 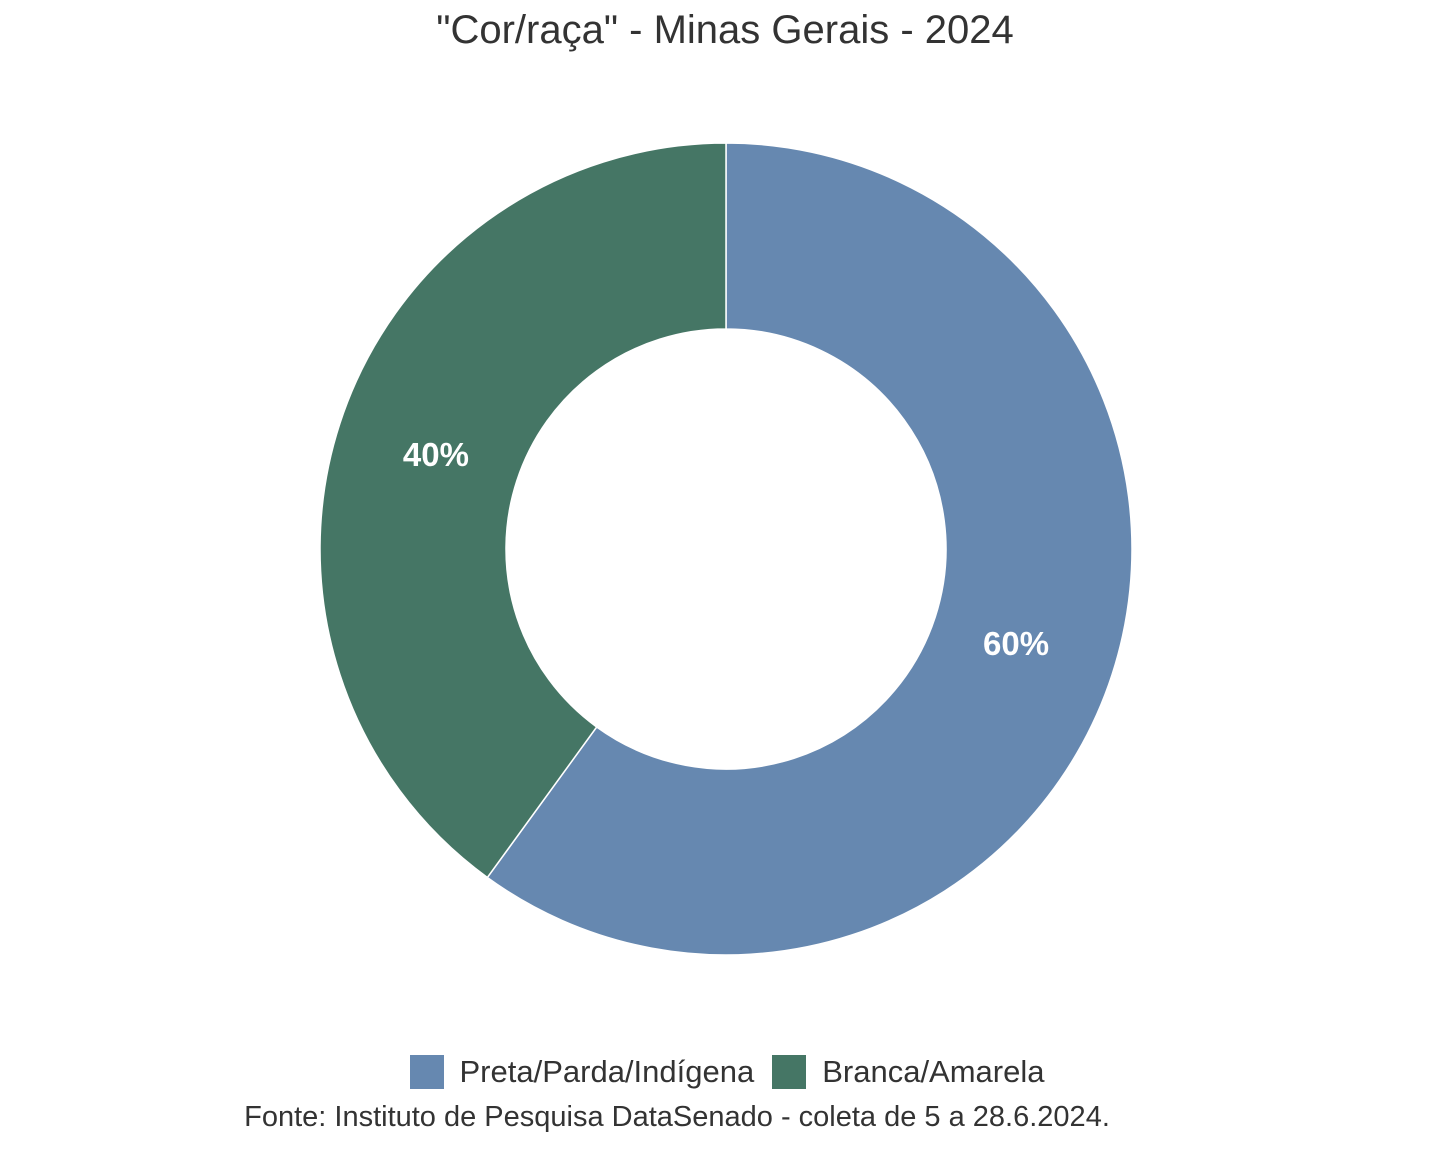 I want to click on legend-label-branca-amarela: Branca/Amarela, so click(x=933, y=1071).